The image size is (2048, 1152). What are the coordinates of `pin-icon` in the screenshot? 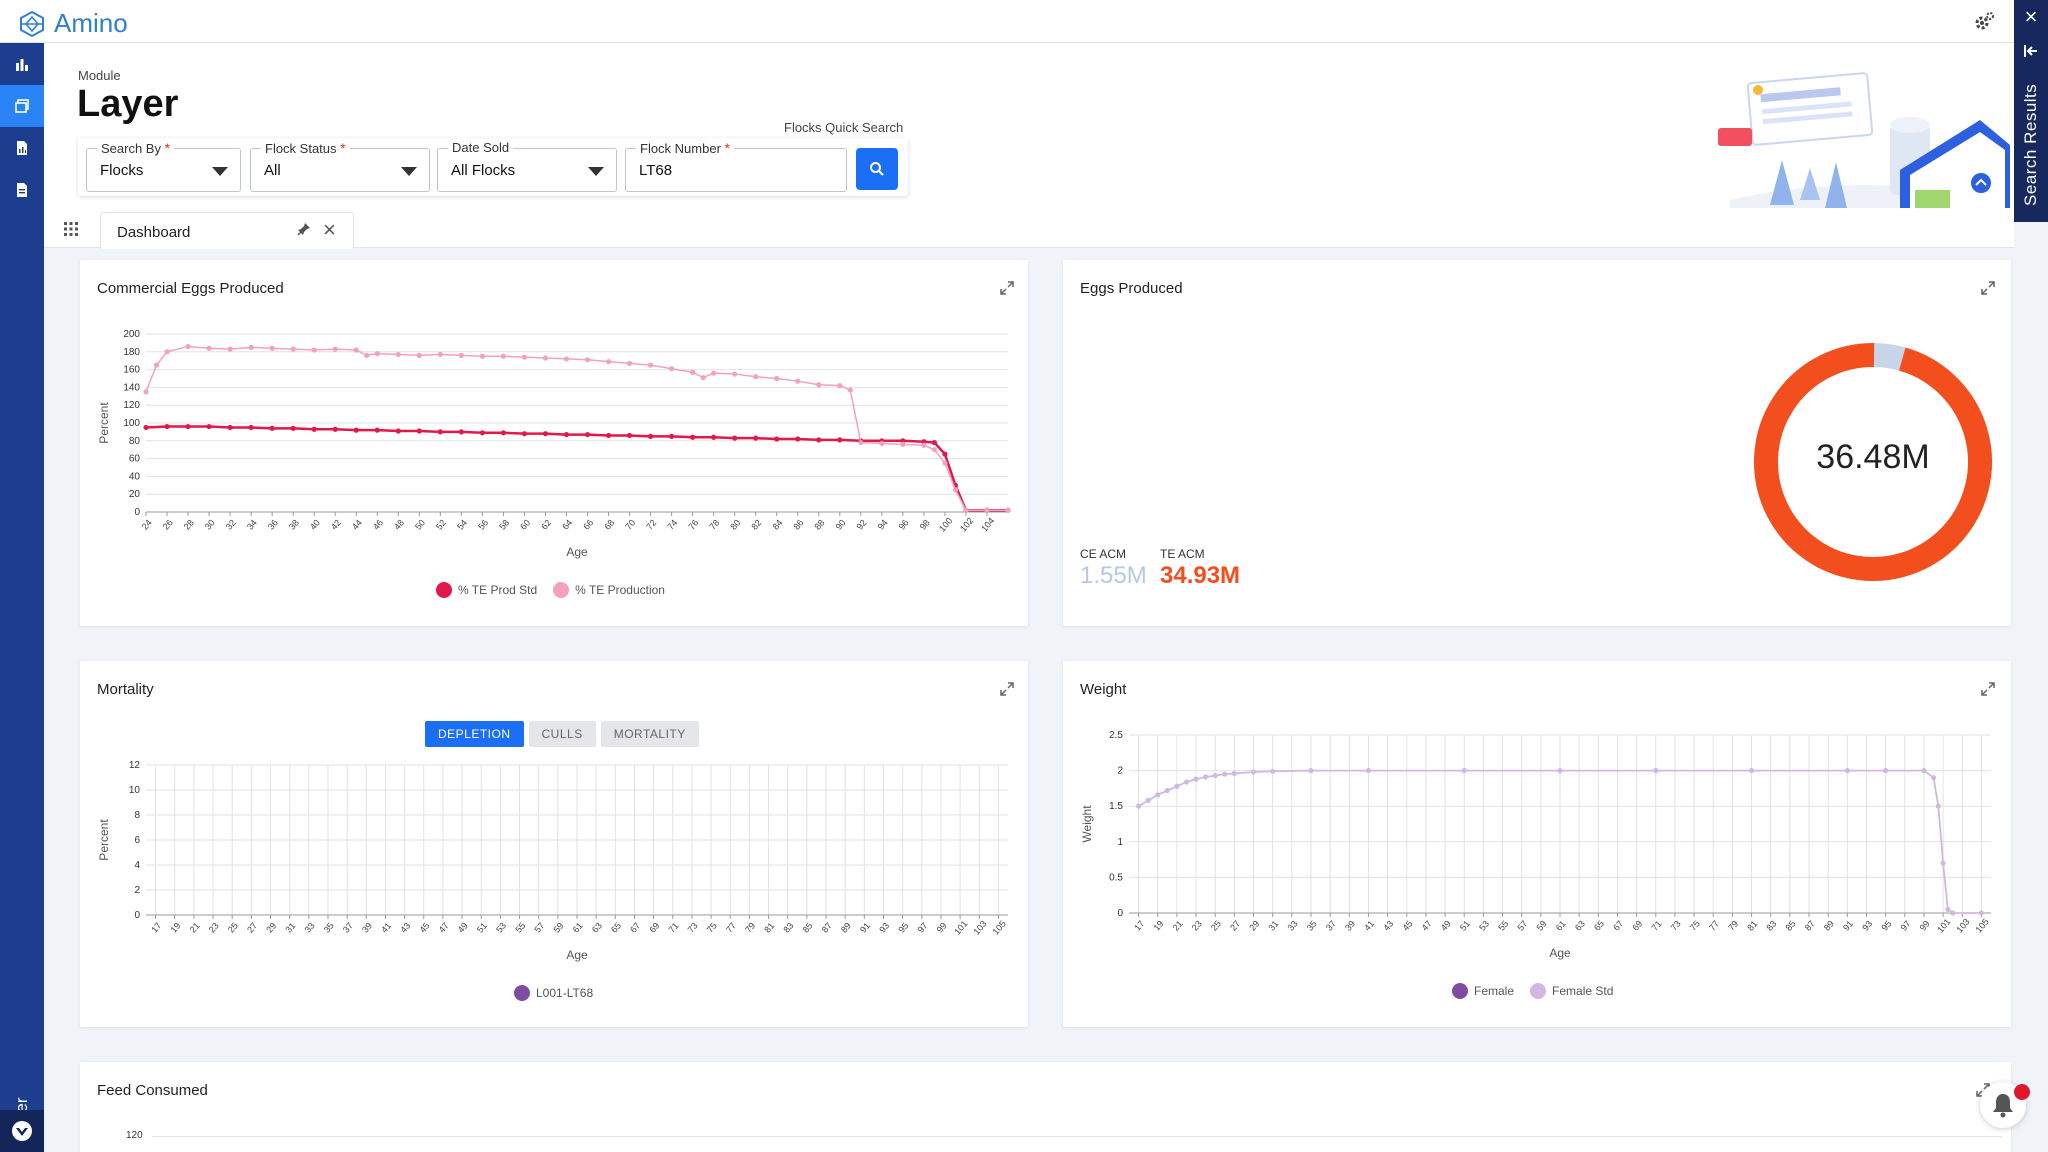 It's located at (304, 231).